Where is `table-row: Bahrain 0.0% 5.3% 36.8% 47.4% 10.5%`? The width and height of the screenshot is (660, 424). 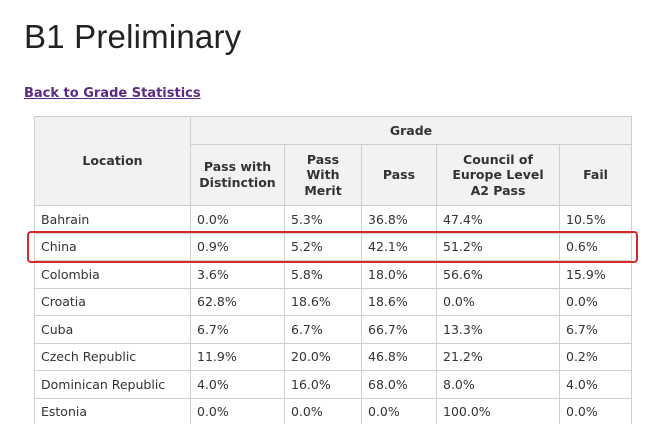 table-row: Bahrain 0.0% 5.3% 36.8% 47.4% 10.5% is located at coordinates (333, 219).